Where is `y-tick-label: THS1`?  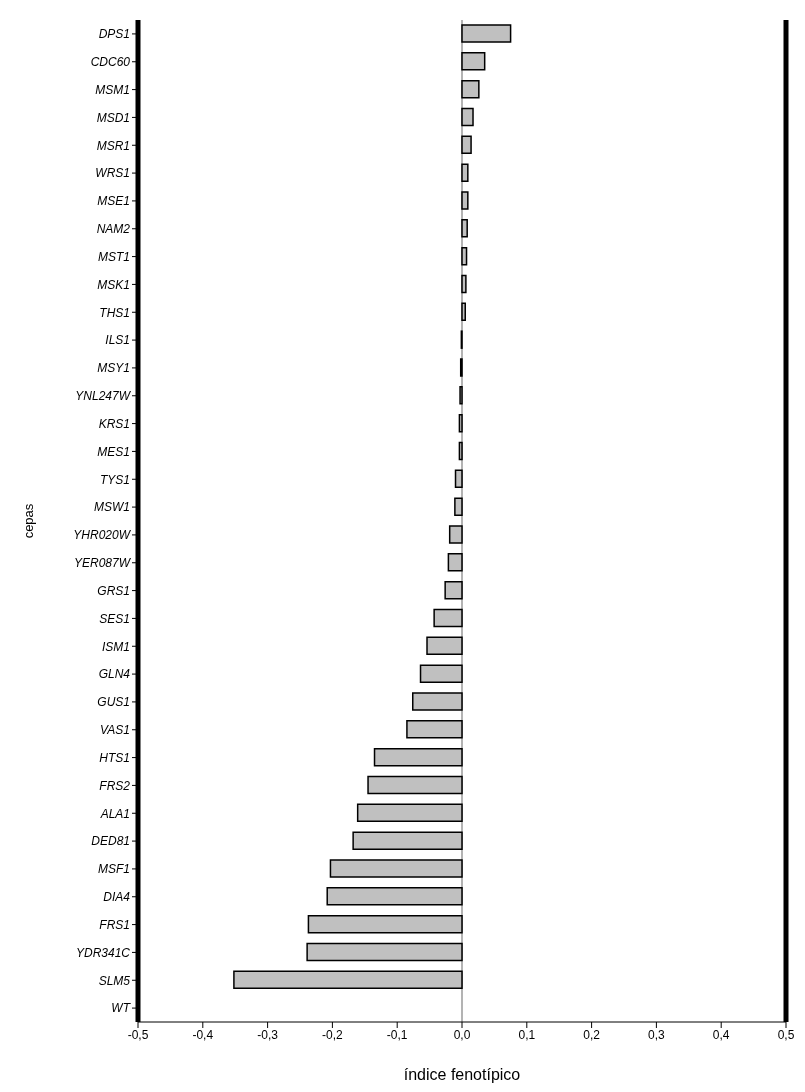
y-tick-label: THS1 is located at coordinates (114, 312).